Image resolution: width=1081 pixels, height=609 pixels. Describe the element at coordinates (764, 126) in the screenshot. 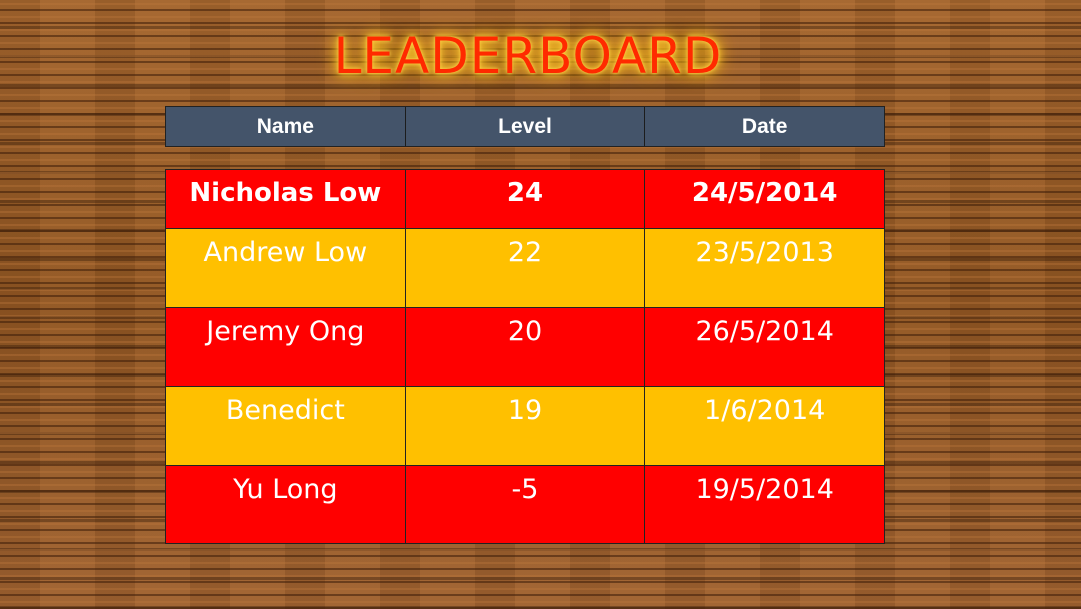

I see `column-header-date: Date` at that location.